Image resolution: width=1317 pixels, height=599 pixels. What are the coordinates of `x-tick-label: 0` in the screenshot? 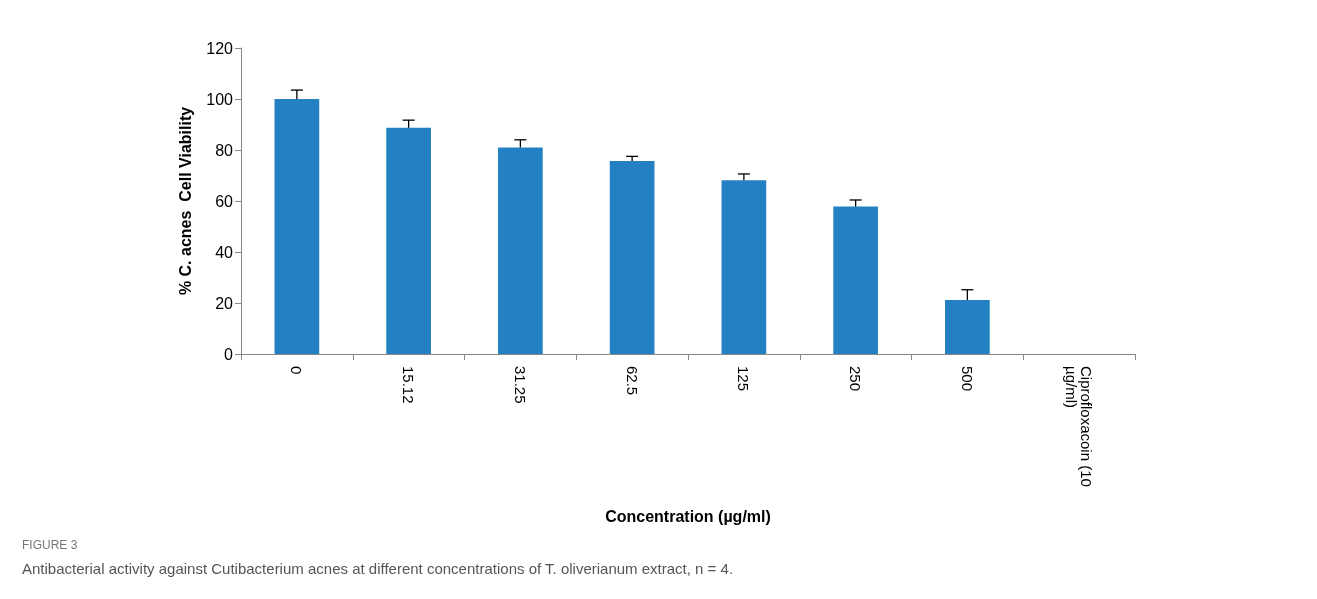 It's located at (297, 370).